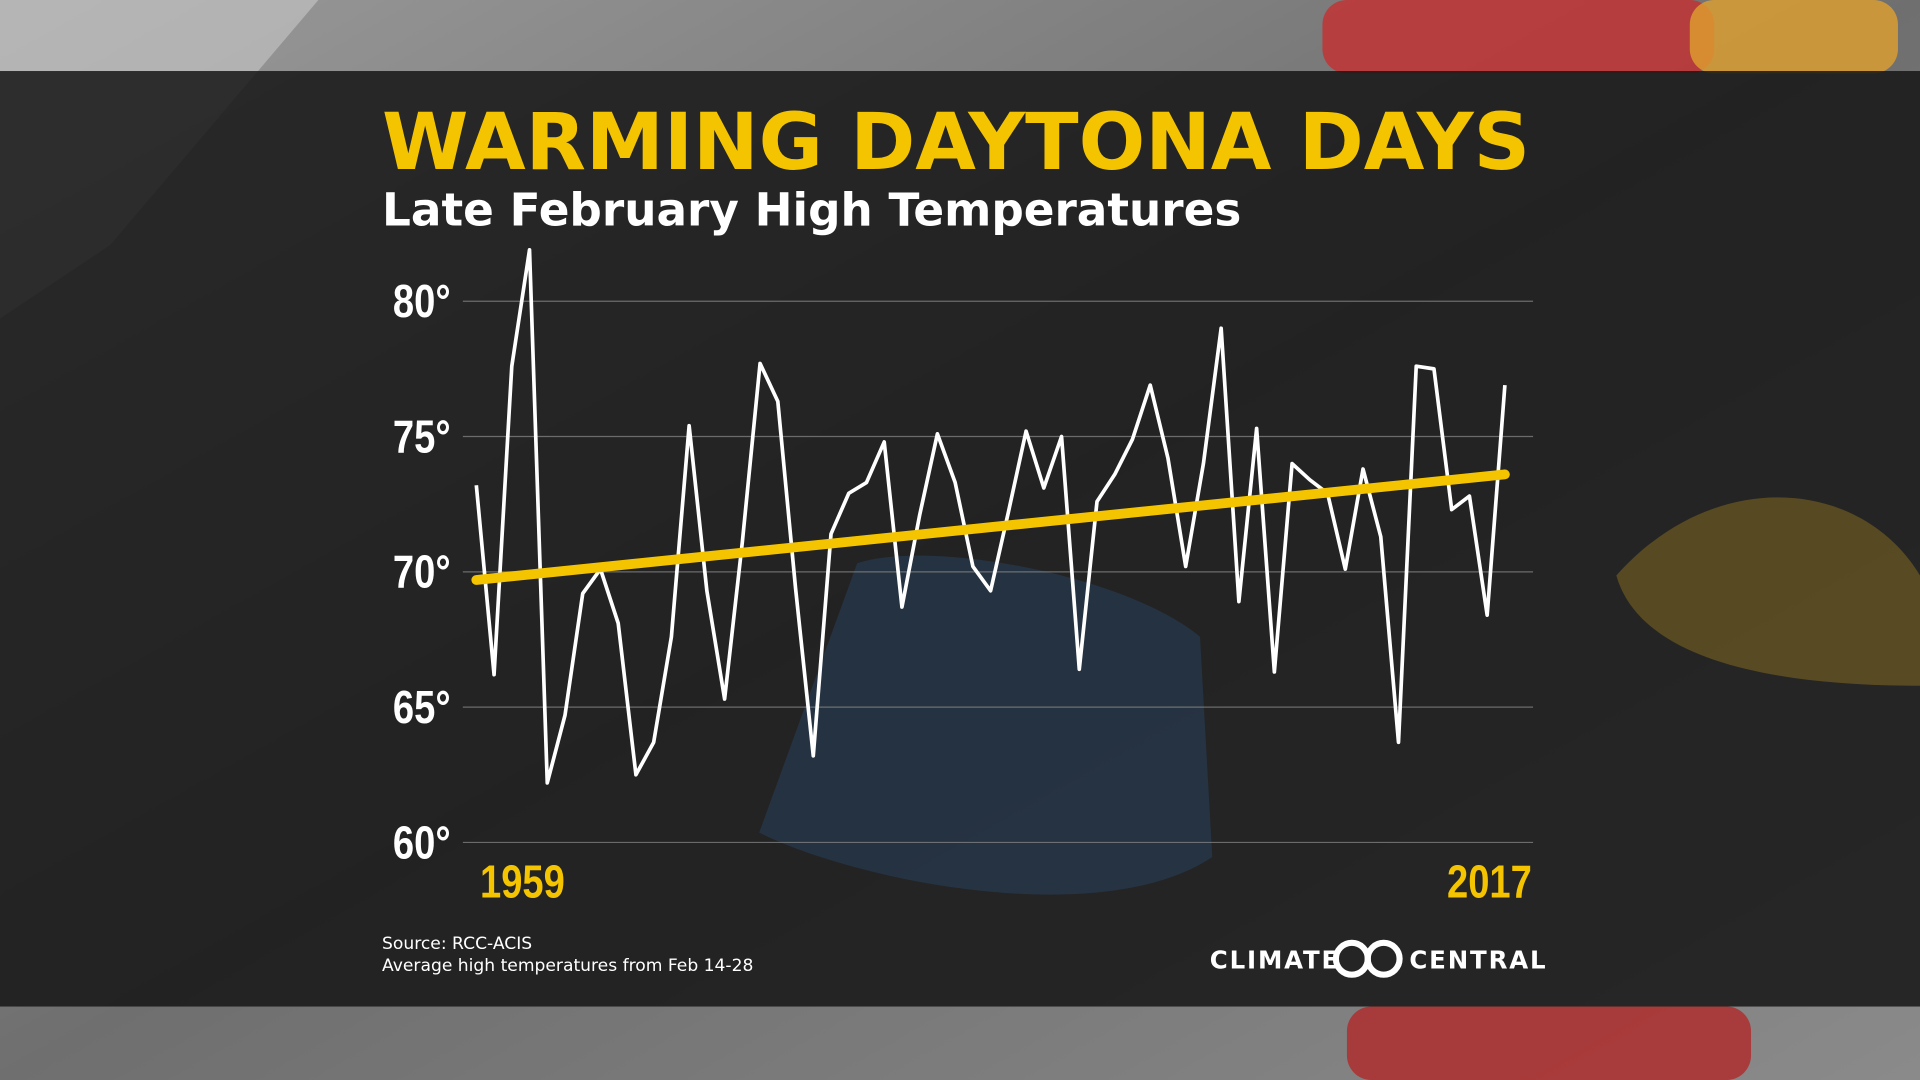  What do you see at coordinates (1478, 960) in the screenshot?
I see `logo-text: CENTRAL` at bounding box center [1478, 960].